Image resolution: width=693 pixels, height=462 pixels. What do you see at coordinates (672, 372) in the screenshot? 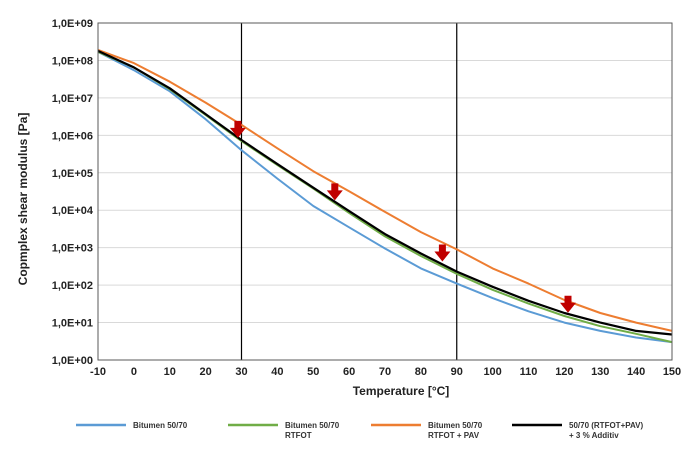
I see `x-tick-label: 150` at bounding box center [672, 372].